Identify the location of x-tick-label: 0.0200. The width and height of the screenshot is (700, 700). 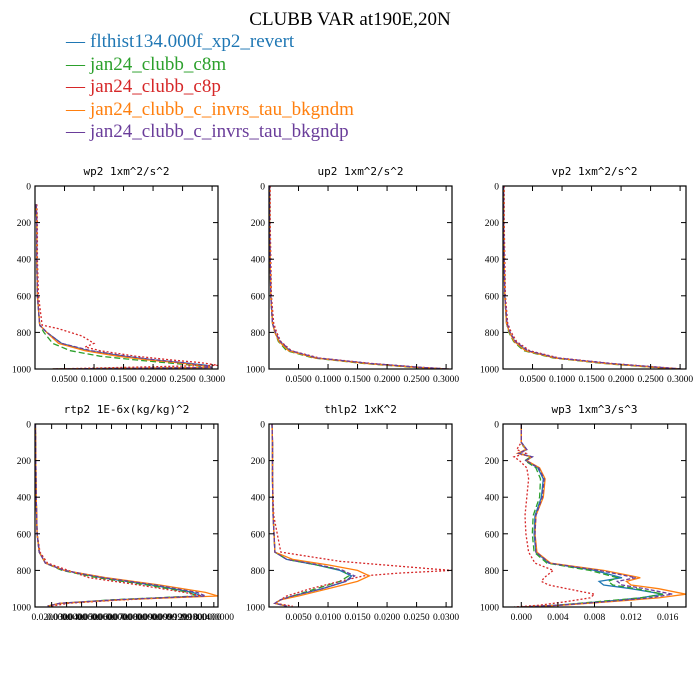
(387, 618).